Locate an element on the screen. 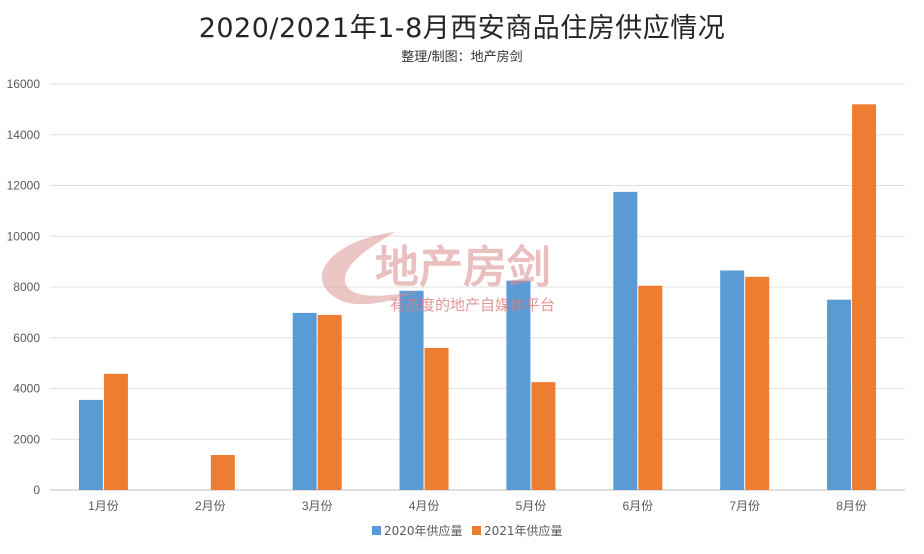 Image resolution: width=924 pixels, height=554 pixels. y-tick-label: 10000 is located at coordinates (24, 236).